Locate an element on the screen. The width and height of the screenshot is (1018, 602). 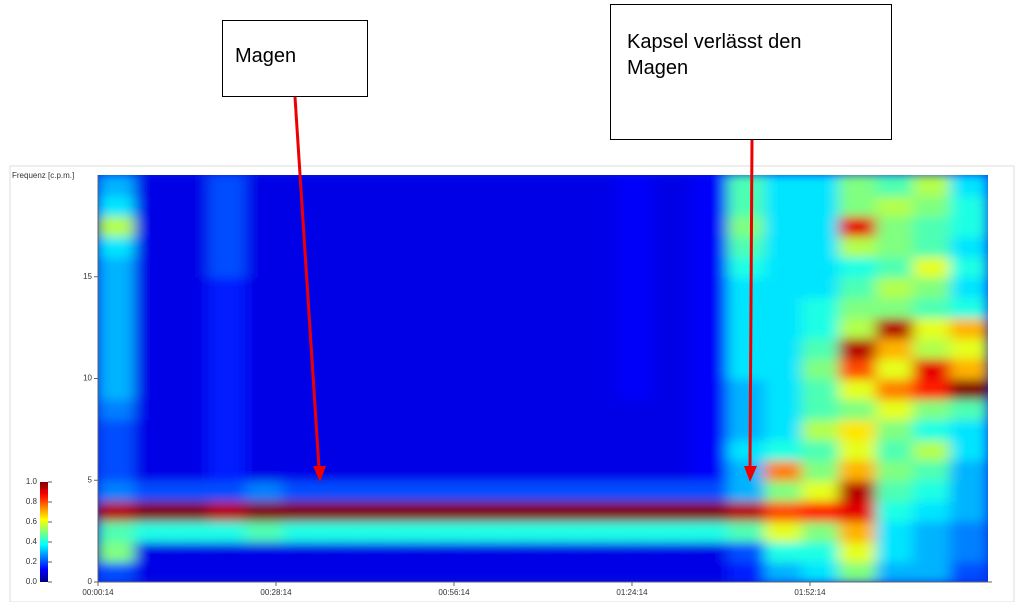
colorbar-tick-label: 0.4 is located at coordinates (32, 541).